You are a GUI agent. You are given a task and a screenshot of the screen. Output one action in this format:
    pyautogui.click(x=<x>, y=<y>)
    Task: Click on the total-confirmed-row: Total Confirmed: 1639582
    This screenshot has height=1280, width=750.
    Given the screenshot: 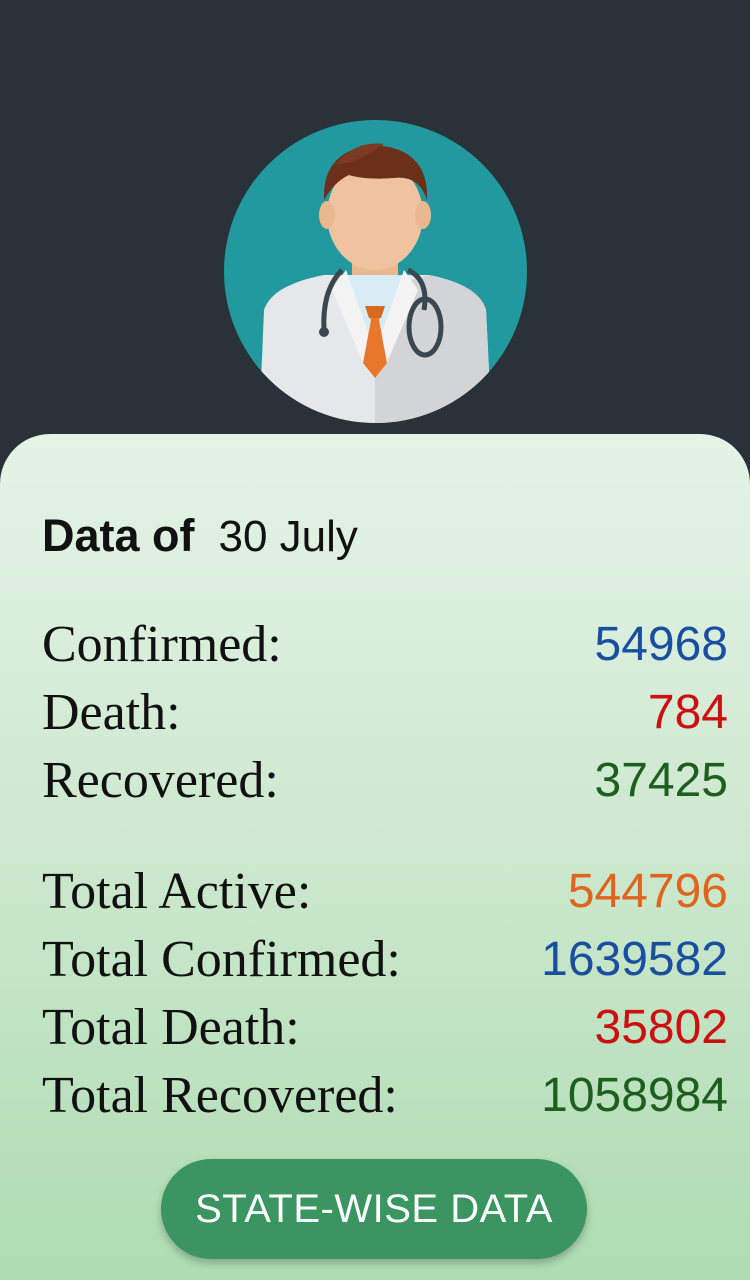 What is the action you would take?
    pyautogui.click(x=385, y=959)
    